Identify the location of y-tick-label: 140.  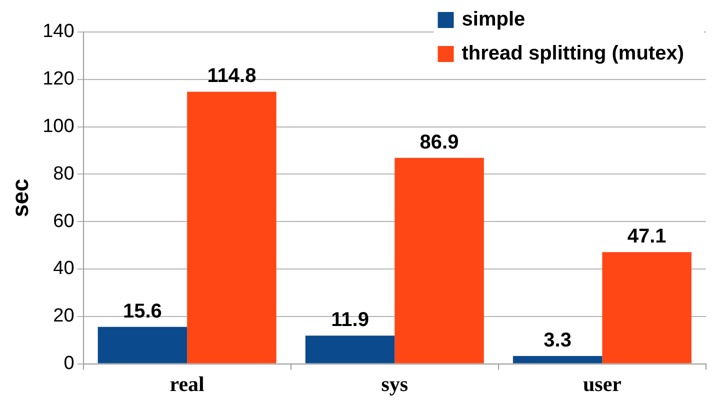
(58, 31).